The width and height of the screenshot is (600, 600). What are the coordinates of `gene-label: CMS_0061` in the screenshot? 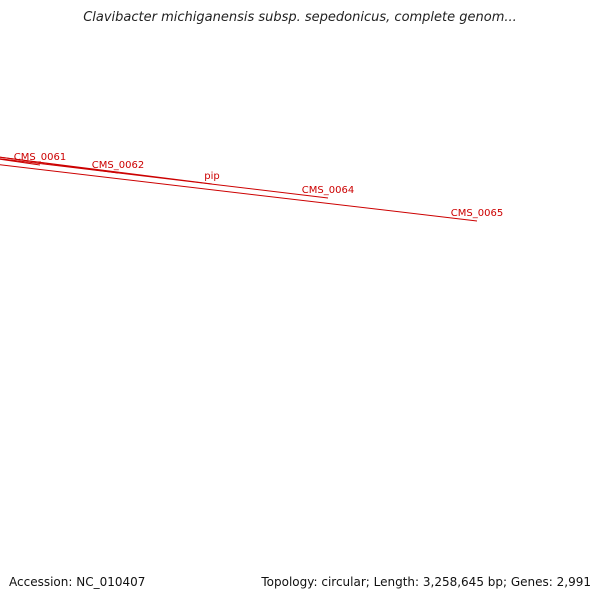 It's located at (40, 157).